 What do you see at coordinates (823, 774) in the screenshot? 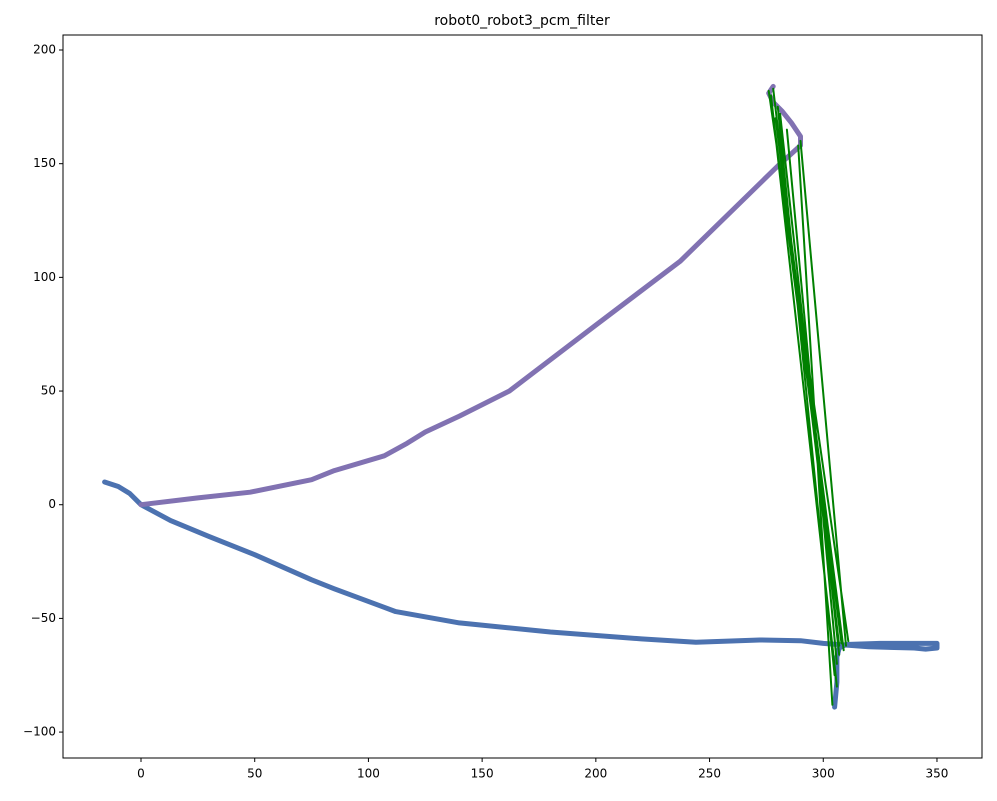
I see `x-tick-label: 300` at bounding box center [823, 774].